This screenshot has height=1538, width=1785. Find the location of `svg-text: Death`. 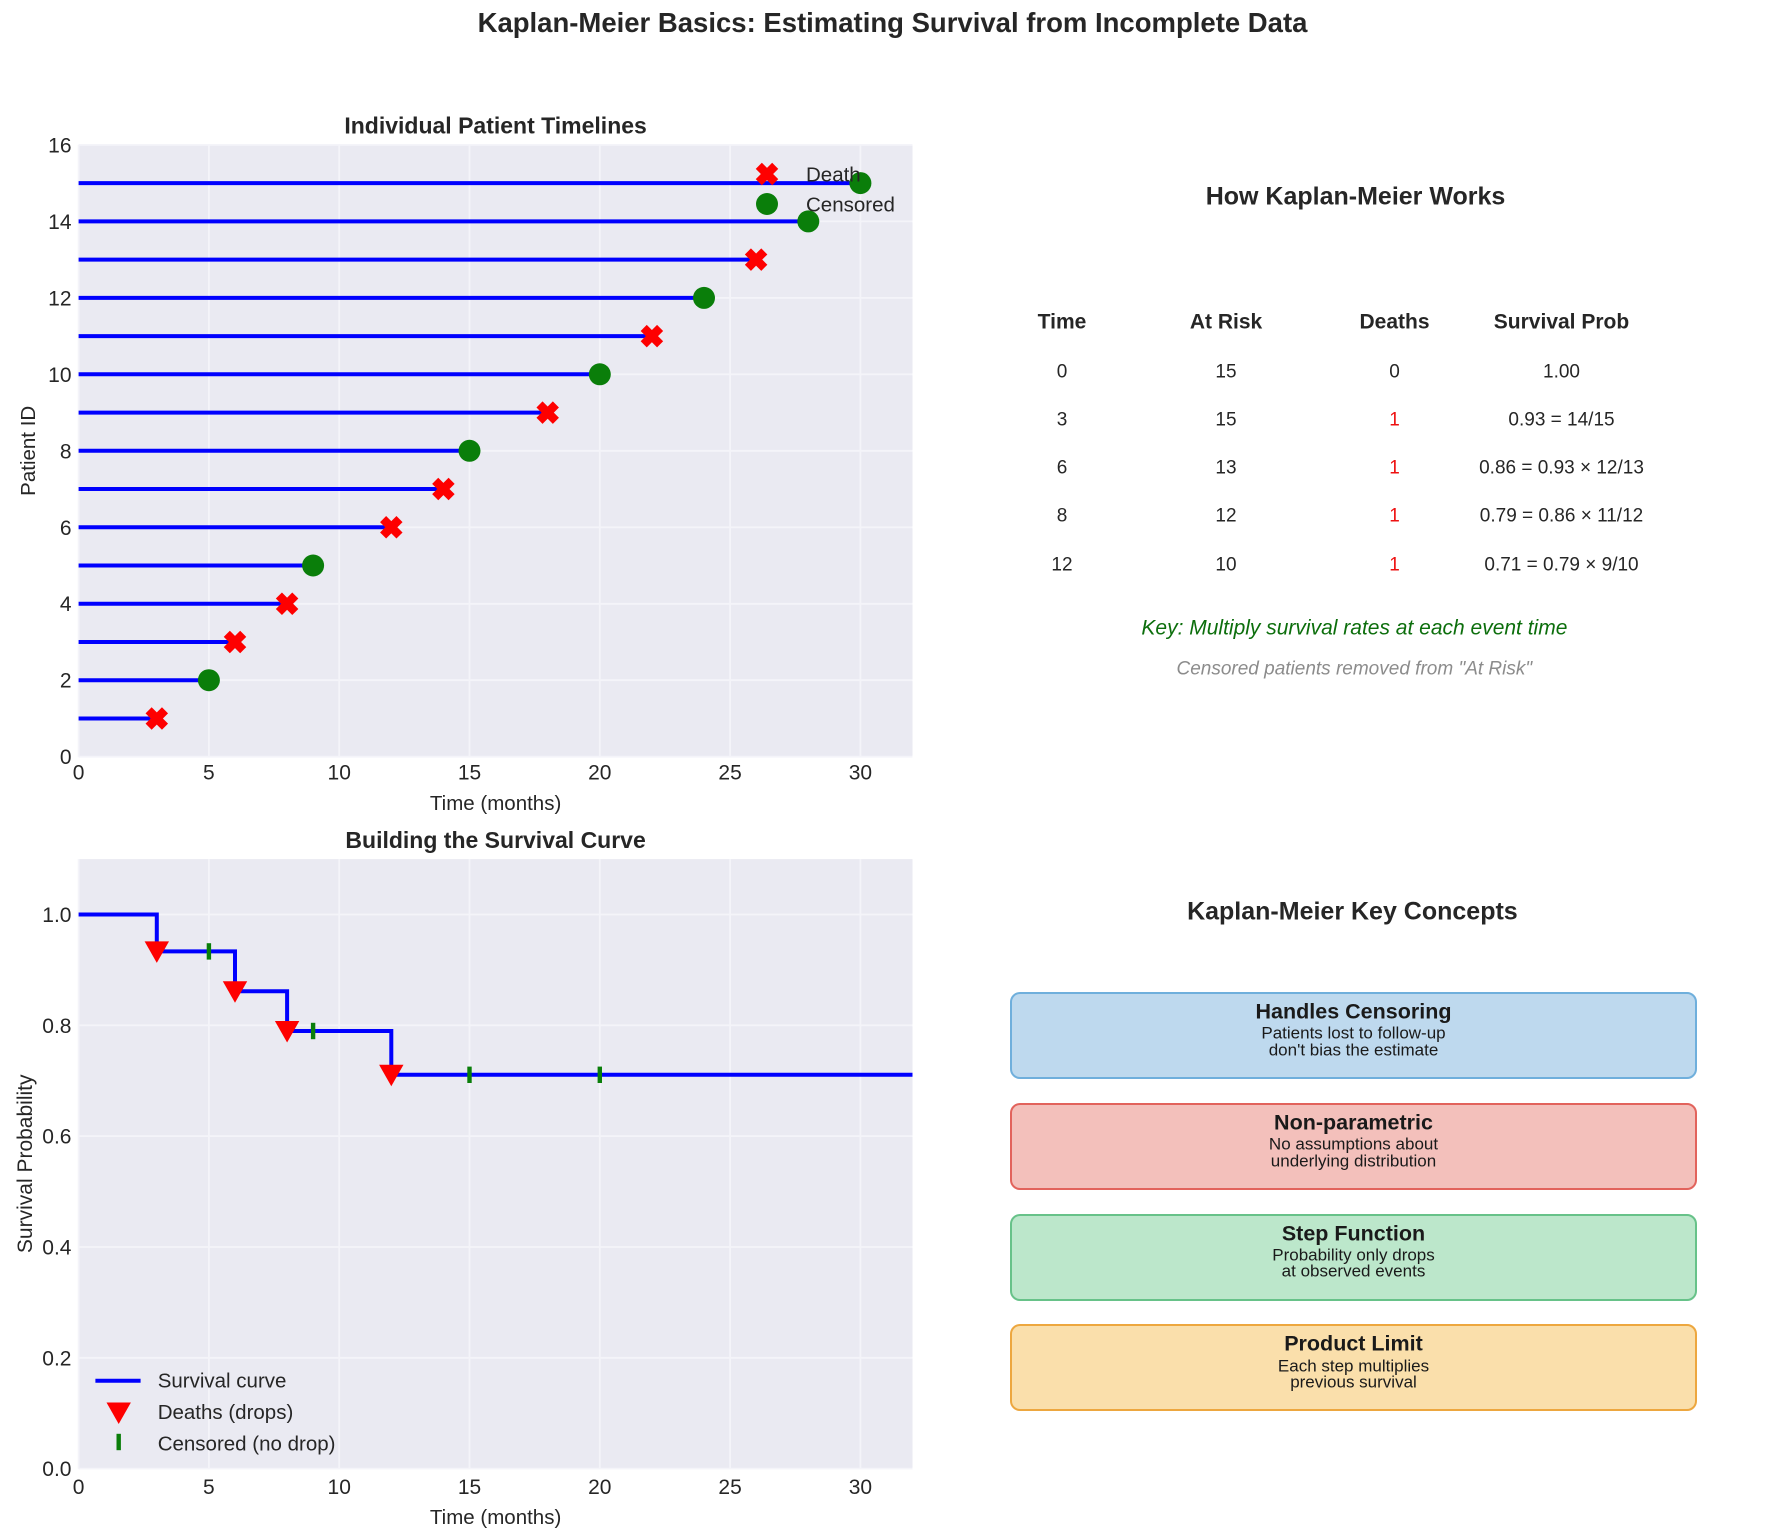

svg-text: Death is located at coordinates (833, 175).